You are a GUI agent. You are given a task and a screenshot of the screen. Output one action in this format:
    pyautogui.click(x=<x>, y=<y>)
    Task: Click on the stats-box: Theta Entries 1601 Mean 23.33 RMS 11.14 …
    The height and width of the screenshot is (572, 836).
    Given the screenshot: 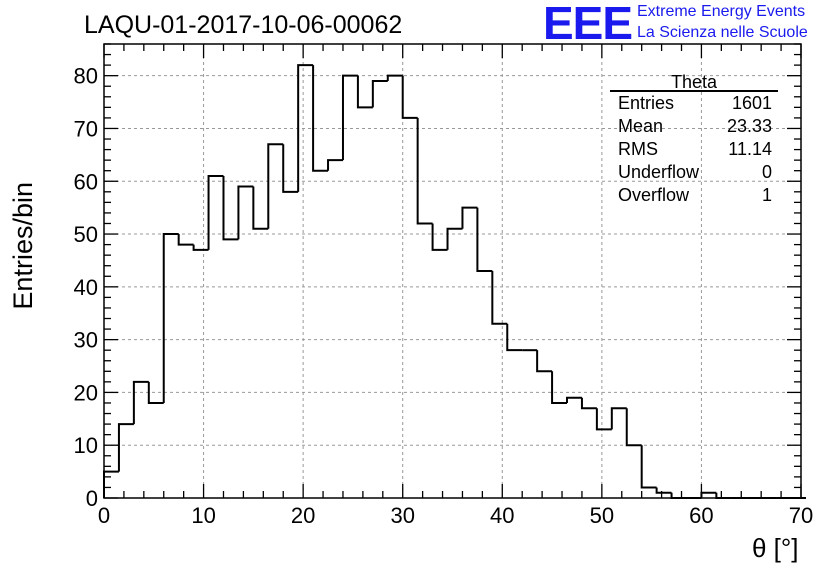 What is the action you would take?
    pyautogui.click(x=694, y=140)
    